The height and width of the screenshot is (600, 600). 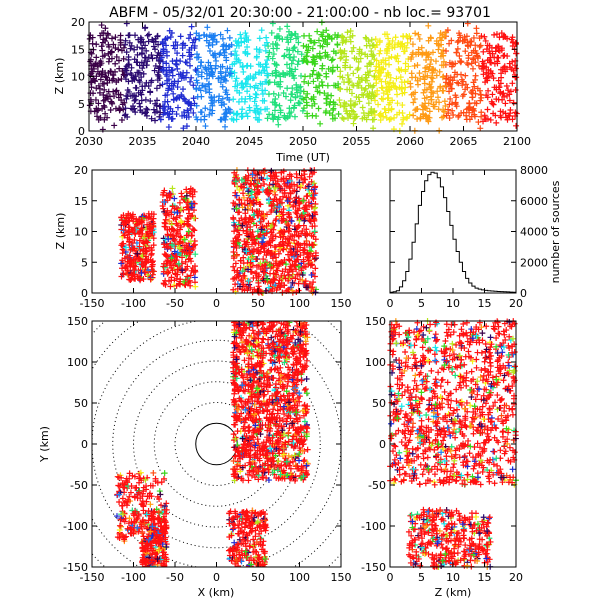 I want to click on x-tick-label: 0, so click(x=216, y=303).